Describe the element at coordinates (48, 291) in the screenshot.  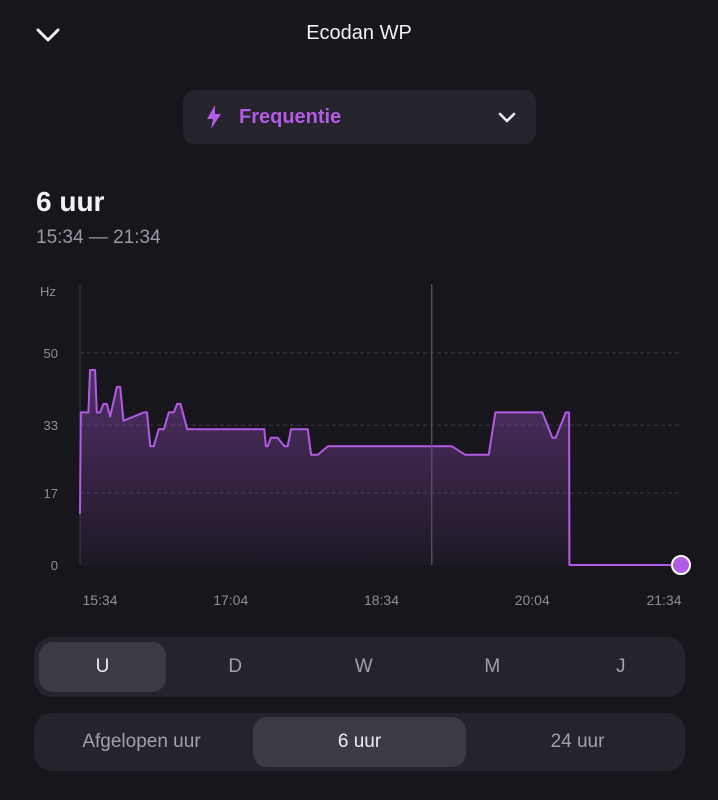
I see `y-unit-label: Hz` at that location.